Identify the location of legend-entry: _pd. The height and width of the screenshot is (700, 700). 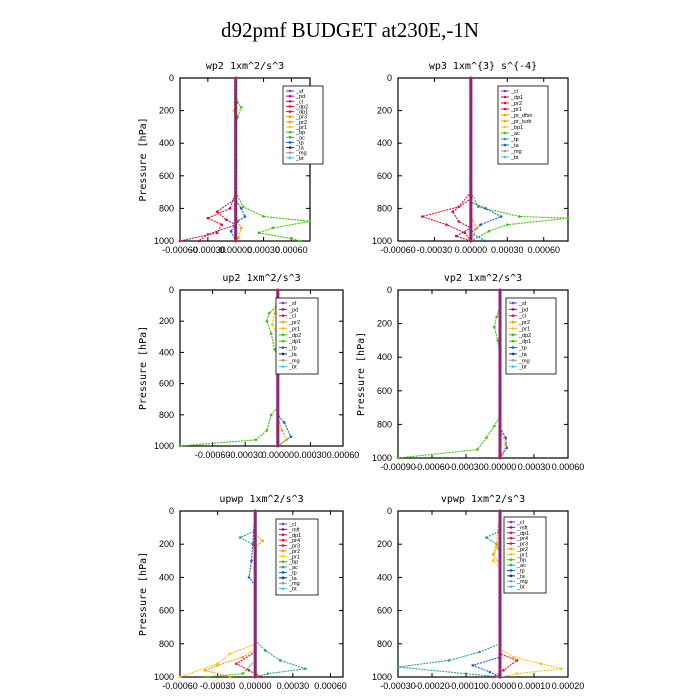
(293, 310).